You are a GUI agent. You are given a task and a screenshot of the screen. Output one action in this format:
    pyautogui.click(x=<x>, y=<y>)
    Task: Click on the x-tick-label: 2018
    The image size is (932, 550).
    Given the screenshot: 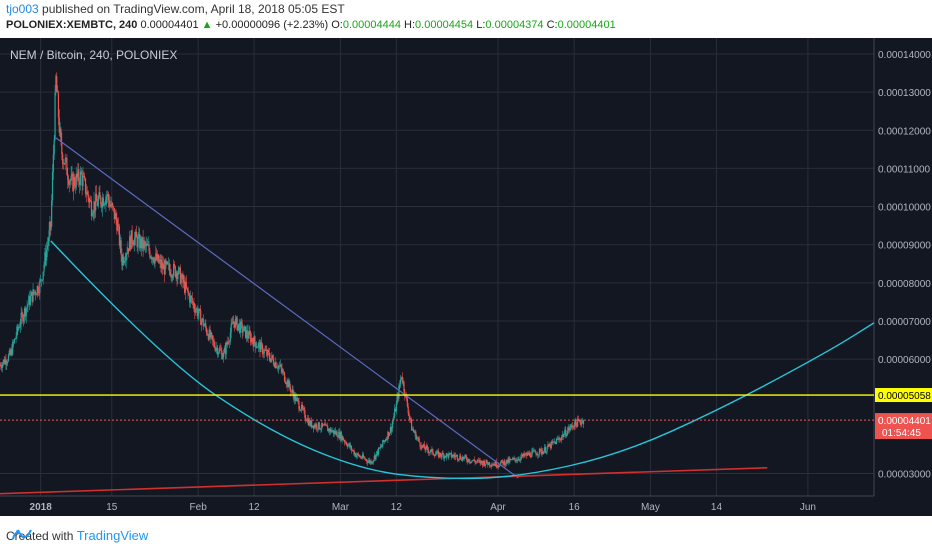 What is the action you would take?
    pyautogui.click(x=41, y=507)
    